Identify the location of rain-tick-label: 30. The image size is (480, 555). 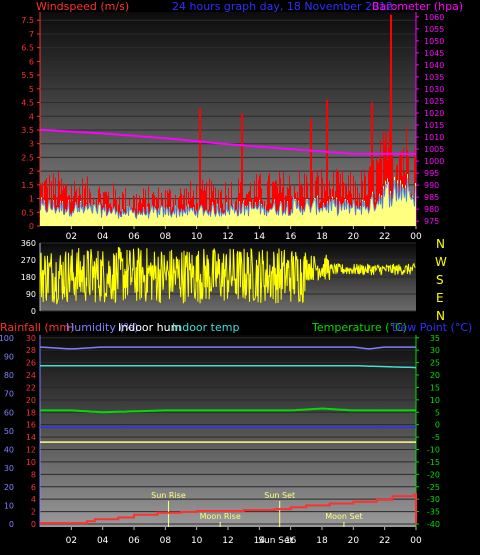
(9, 468).